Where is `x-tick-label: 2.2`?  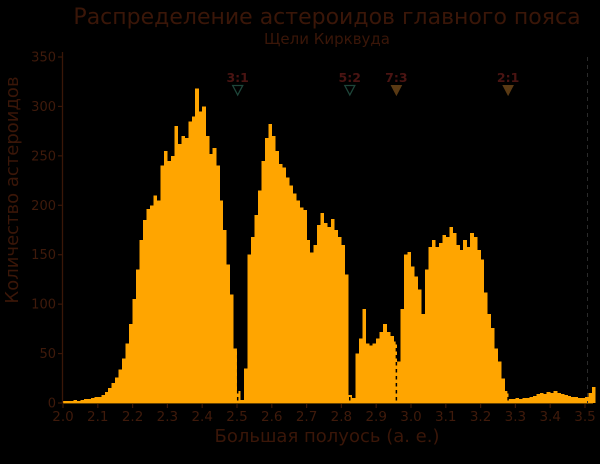
x-tick-label: 2.2 is located at coordinates (132, 417).